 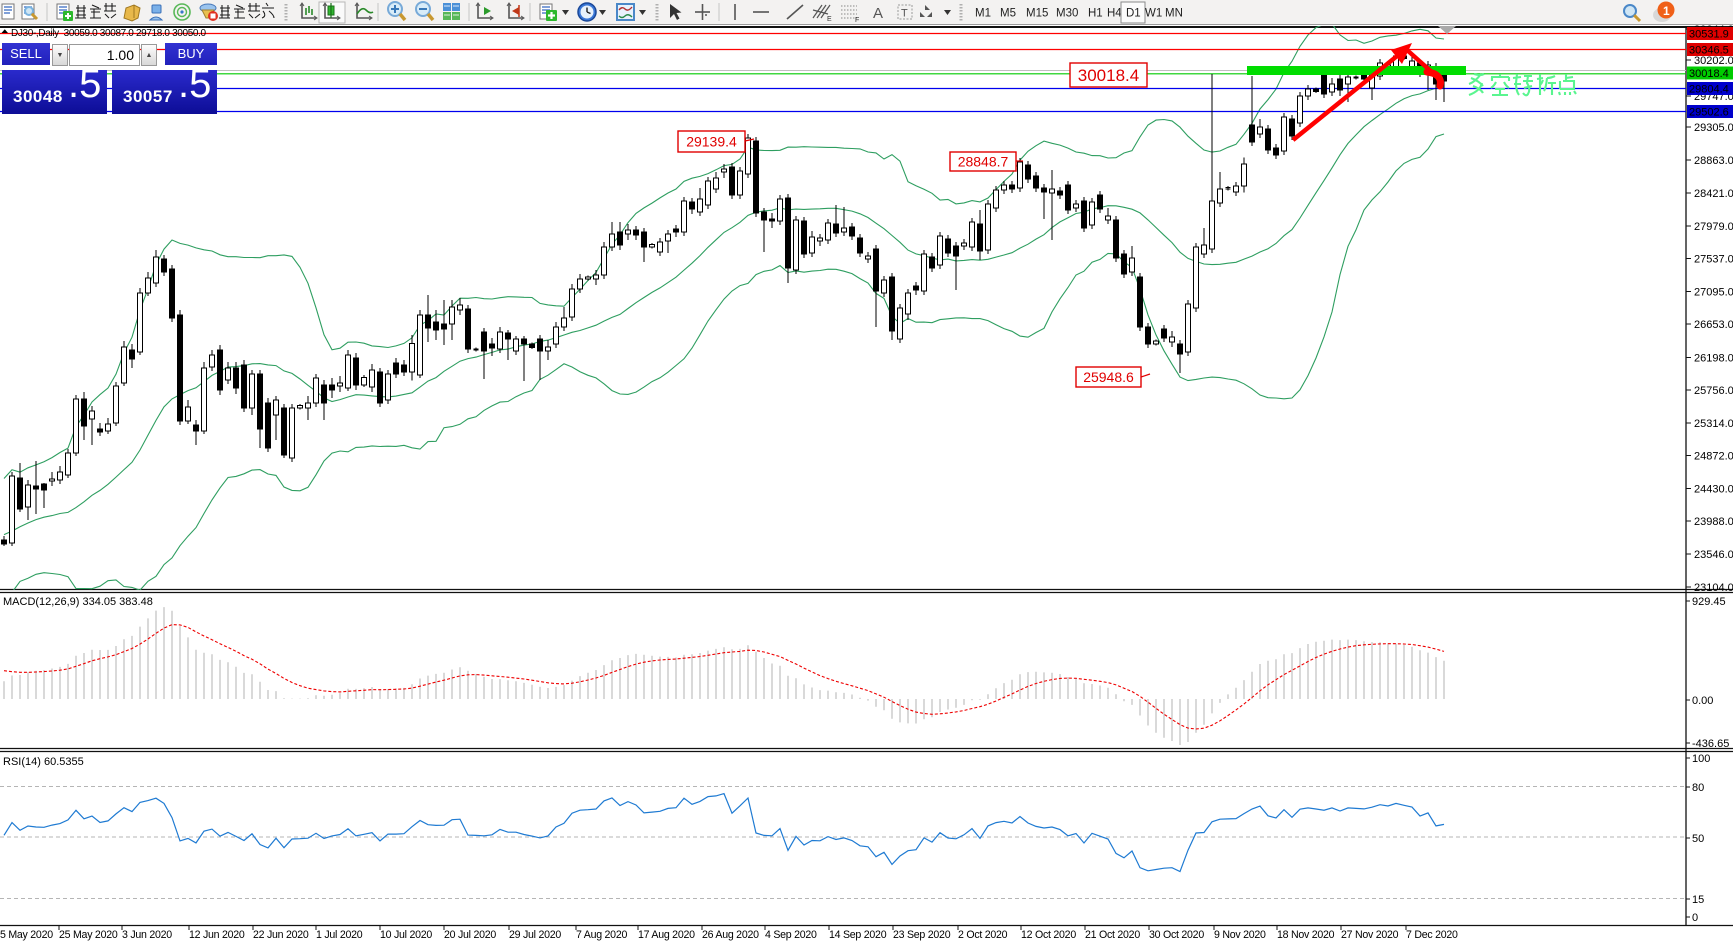 I want to click on svg-text: 1, so click(x=1666, y=11).